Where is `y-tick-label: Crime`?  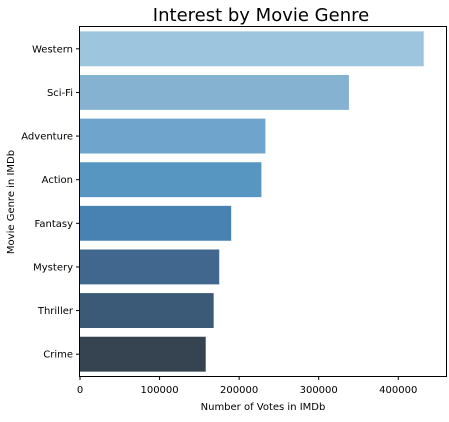
y-tick-label: Crime is located at coordinates (58, 355).